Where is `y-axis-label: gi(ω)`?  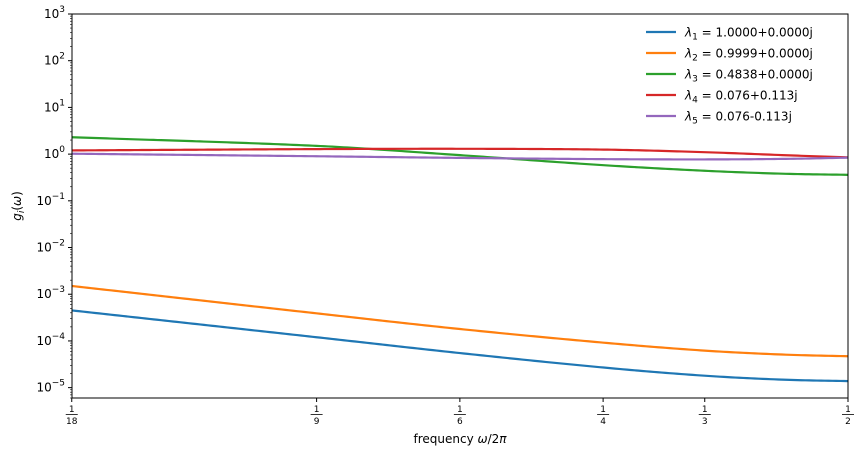 y-axis-label: gi(ω) is located at coordinates (18, 206).